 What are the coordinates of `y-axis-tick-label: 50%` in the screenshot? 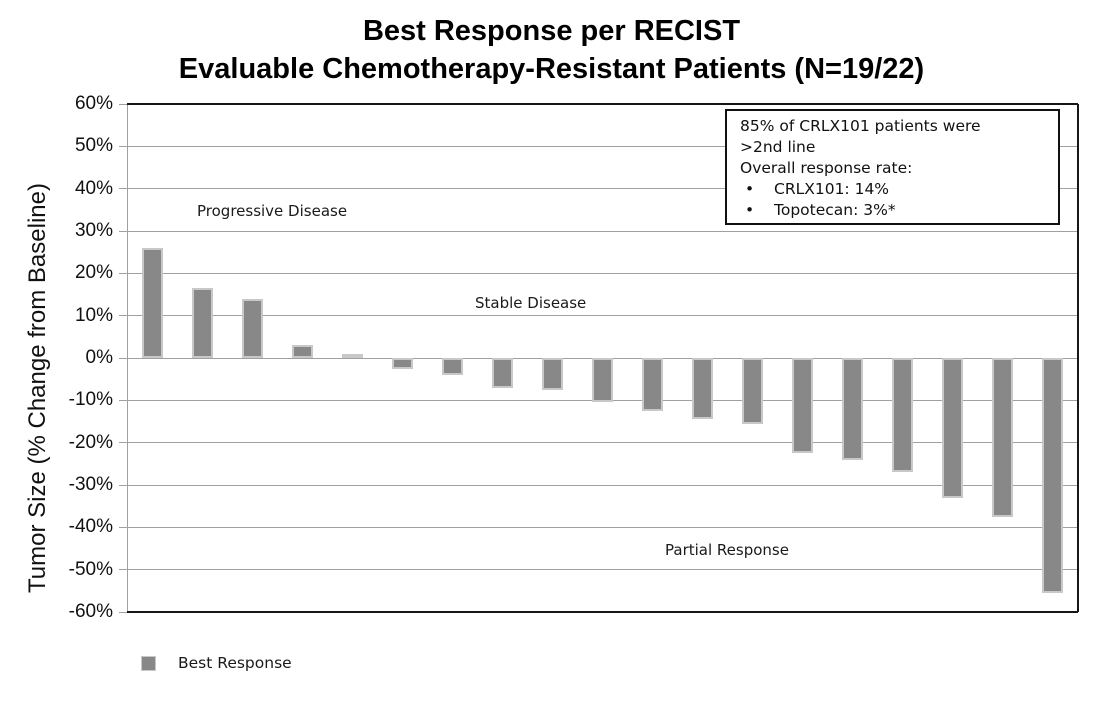 It's located at (93, 146).